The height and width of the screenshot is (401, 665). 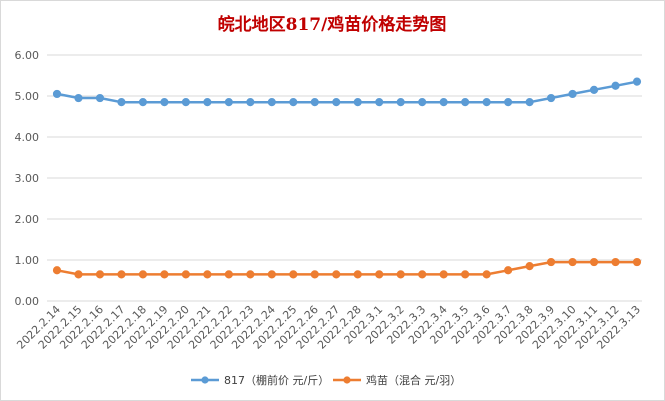 I want to click on y-axis-ticks: 0.00 1.00 2.00 3.00 4.00 5.00 6.00, so click(x=27, y=178).